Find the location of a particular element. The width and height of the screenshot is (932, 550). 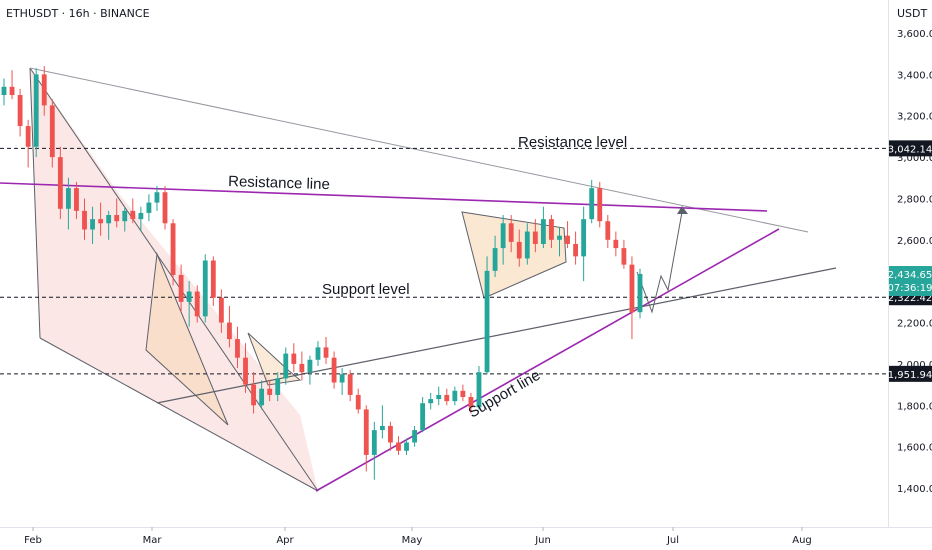

wedge-left-edge is located at coordinates (35, 203).